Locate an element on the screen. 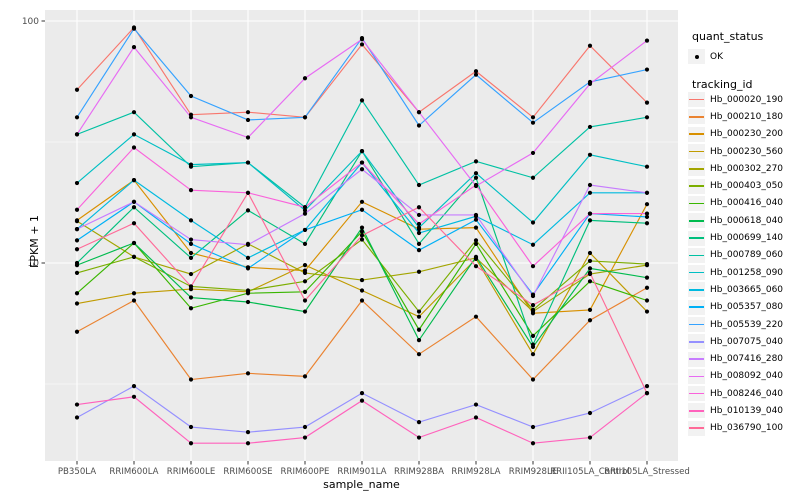 The image size is (800, 500). legend-entry-label: Hb_005357_080 is located at coordinates (747, 307).